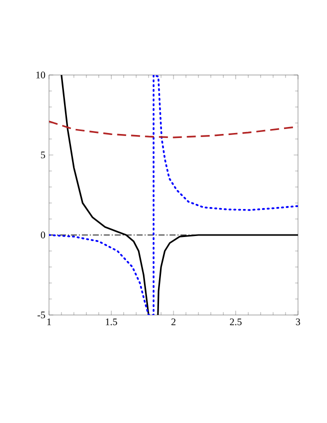 This screenshot has height=423, width=327. What do you see at coordinates (173, 322) in the screenshot?
I see `x-tick-label: 2` at bounding box center [173, 322].